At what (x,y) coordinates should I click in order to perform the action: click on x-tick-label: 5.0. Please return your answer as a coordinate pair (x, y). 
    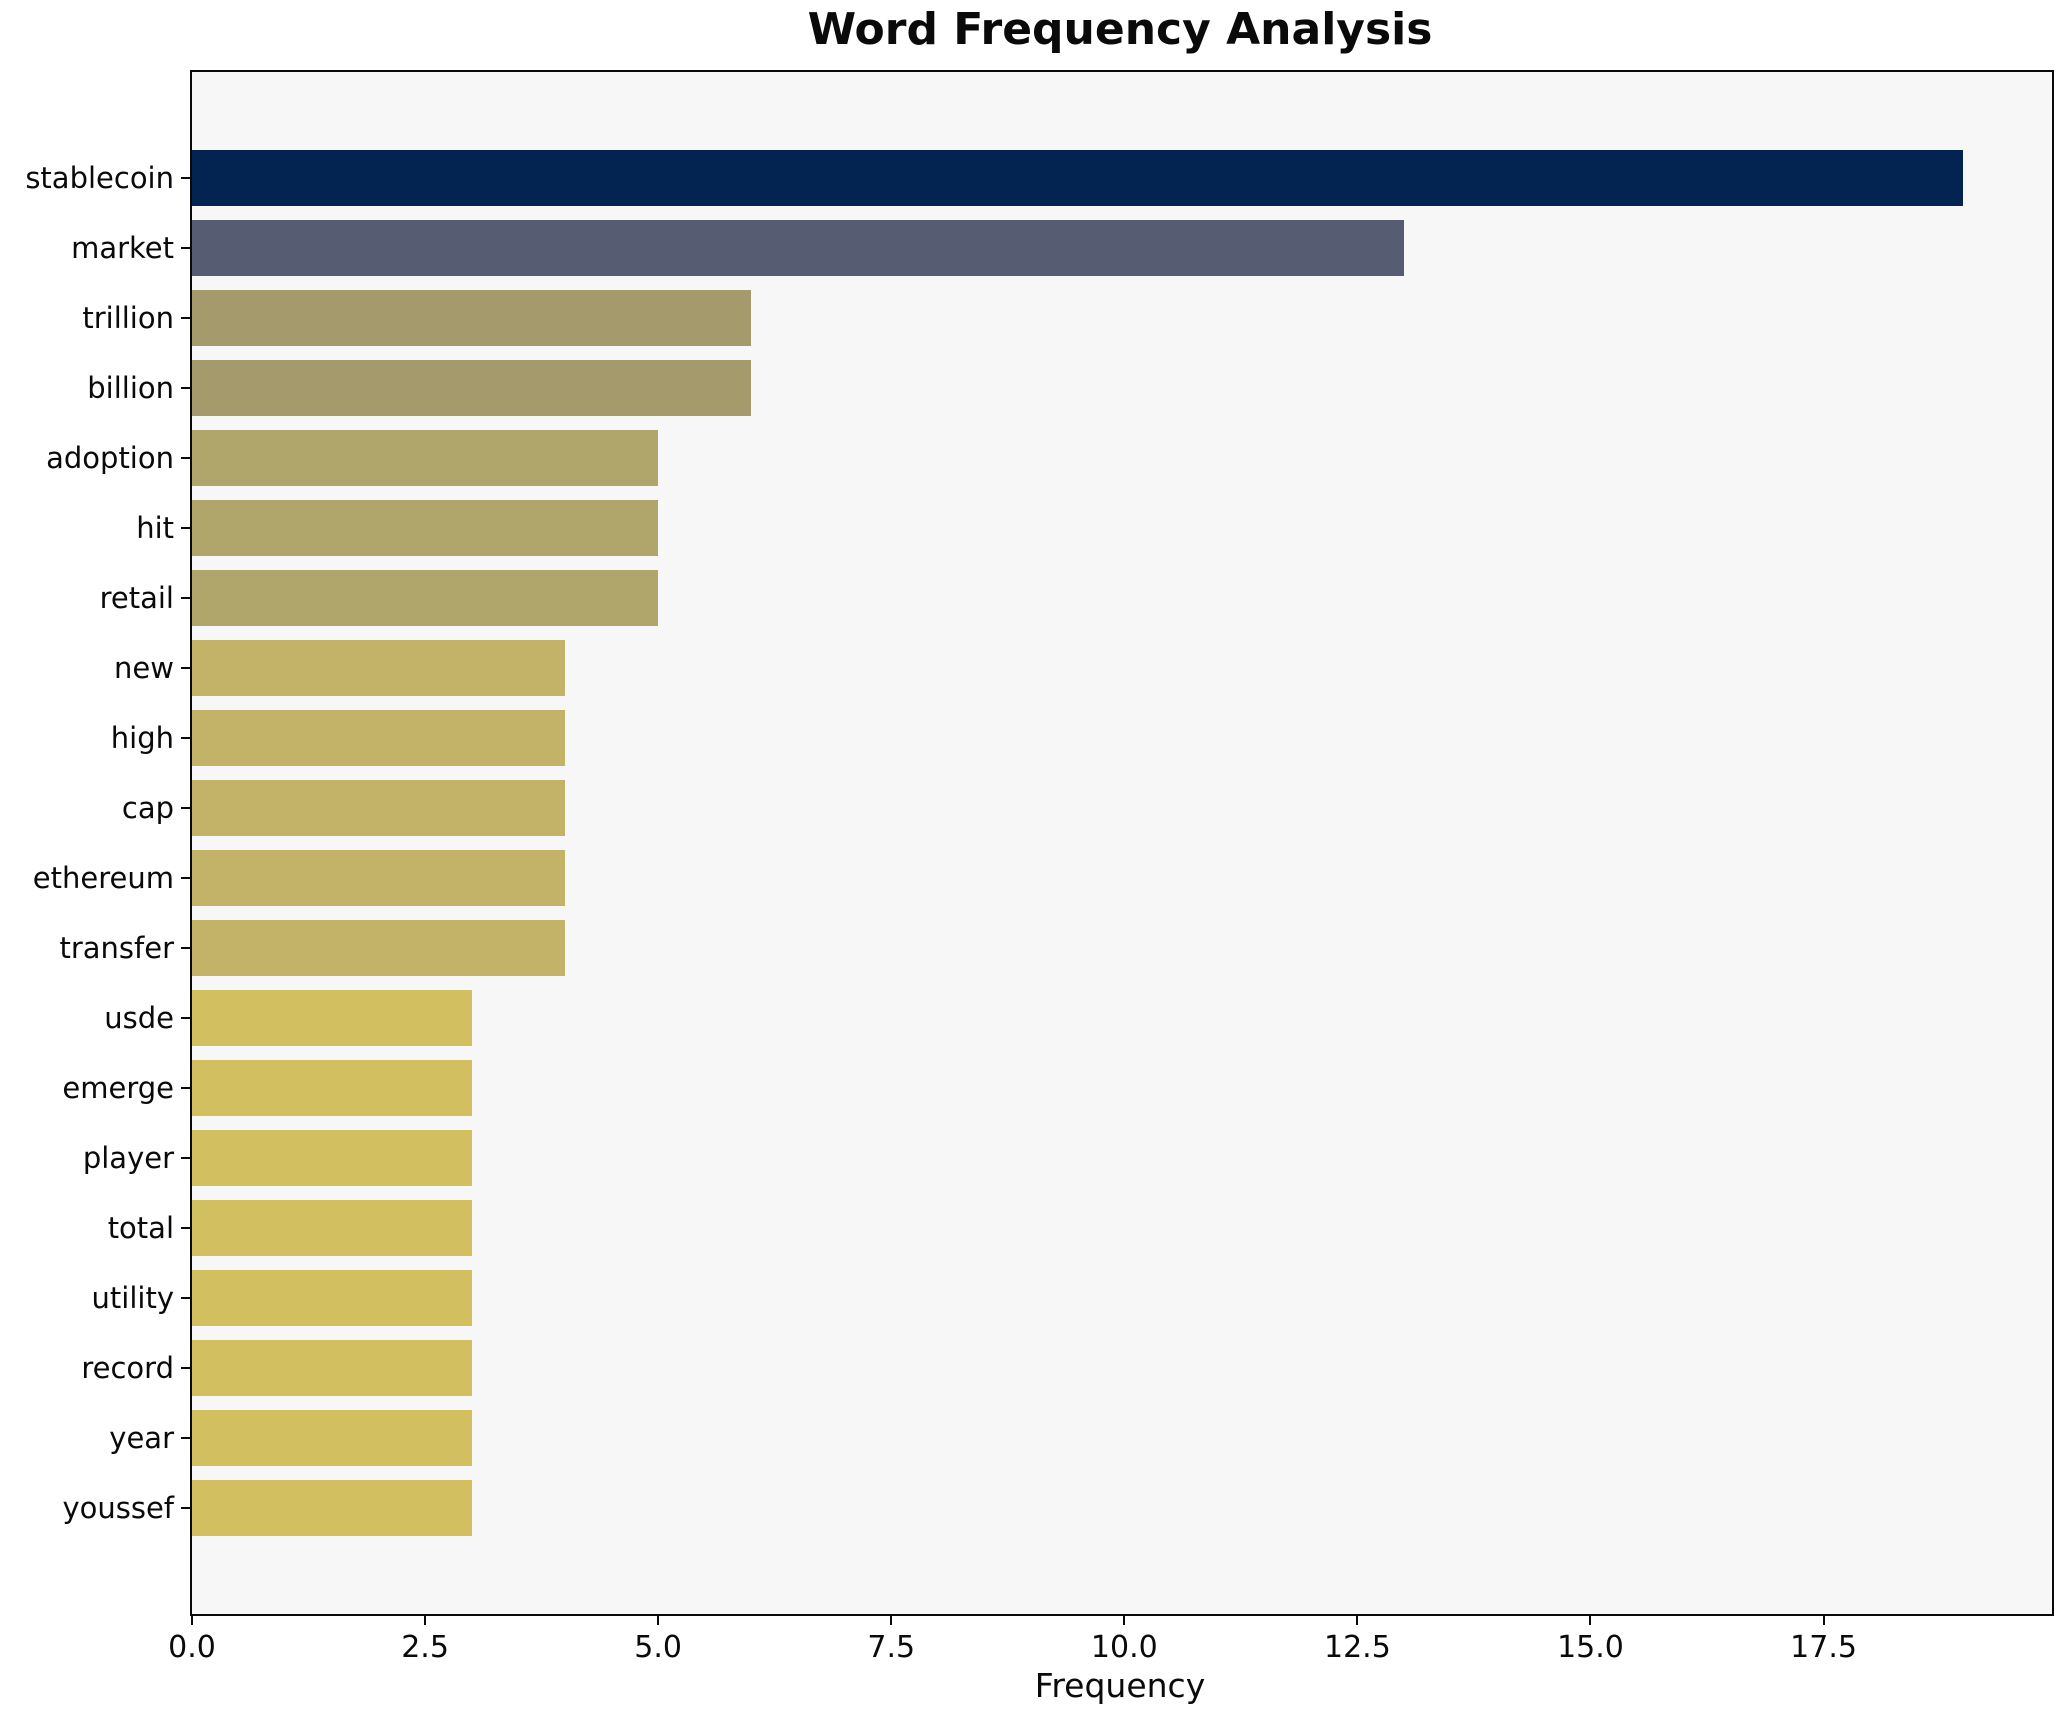
    Looking at the image, I should click on (658, 1647).